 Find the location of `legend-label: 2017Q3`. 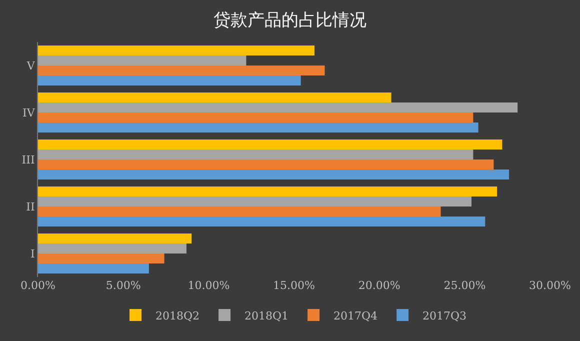

legend-label: 2017Q3 is located at coordinates (444, 315).